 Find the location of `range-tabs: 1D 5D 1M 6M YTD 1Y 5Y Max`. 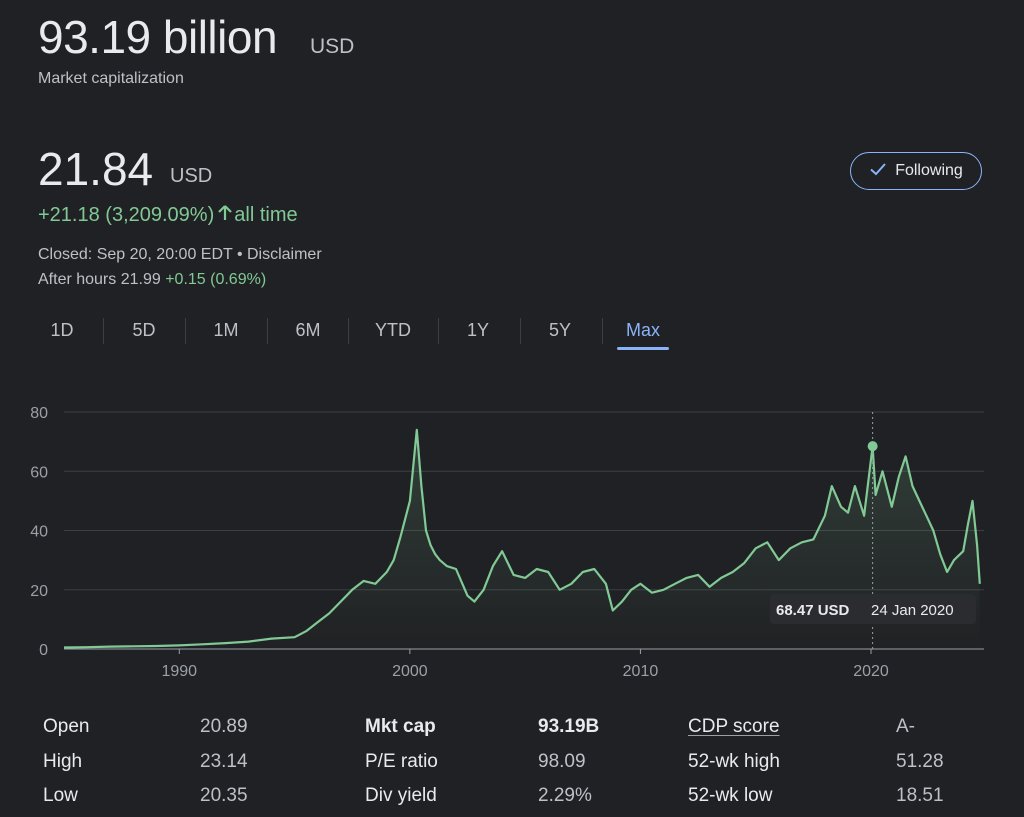

range-tabs: 1D 5D 1M 6M YTD 1Y 5Y Max is located at coordinates (366, 334).